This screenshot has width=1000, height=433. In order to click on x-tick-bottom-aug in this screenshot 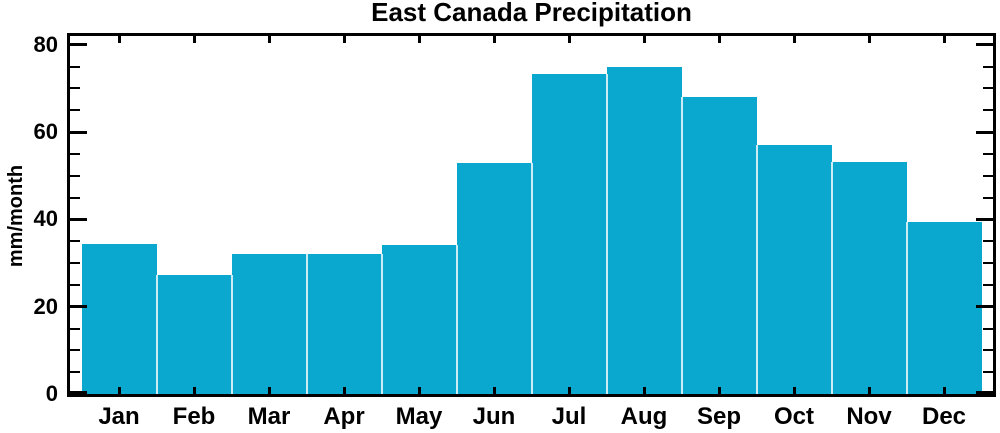, I will do `click(644, 390)`.